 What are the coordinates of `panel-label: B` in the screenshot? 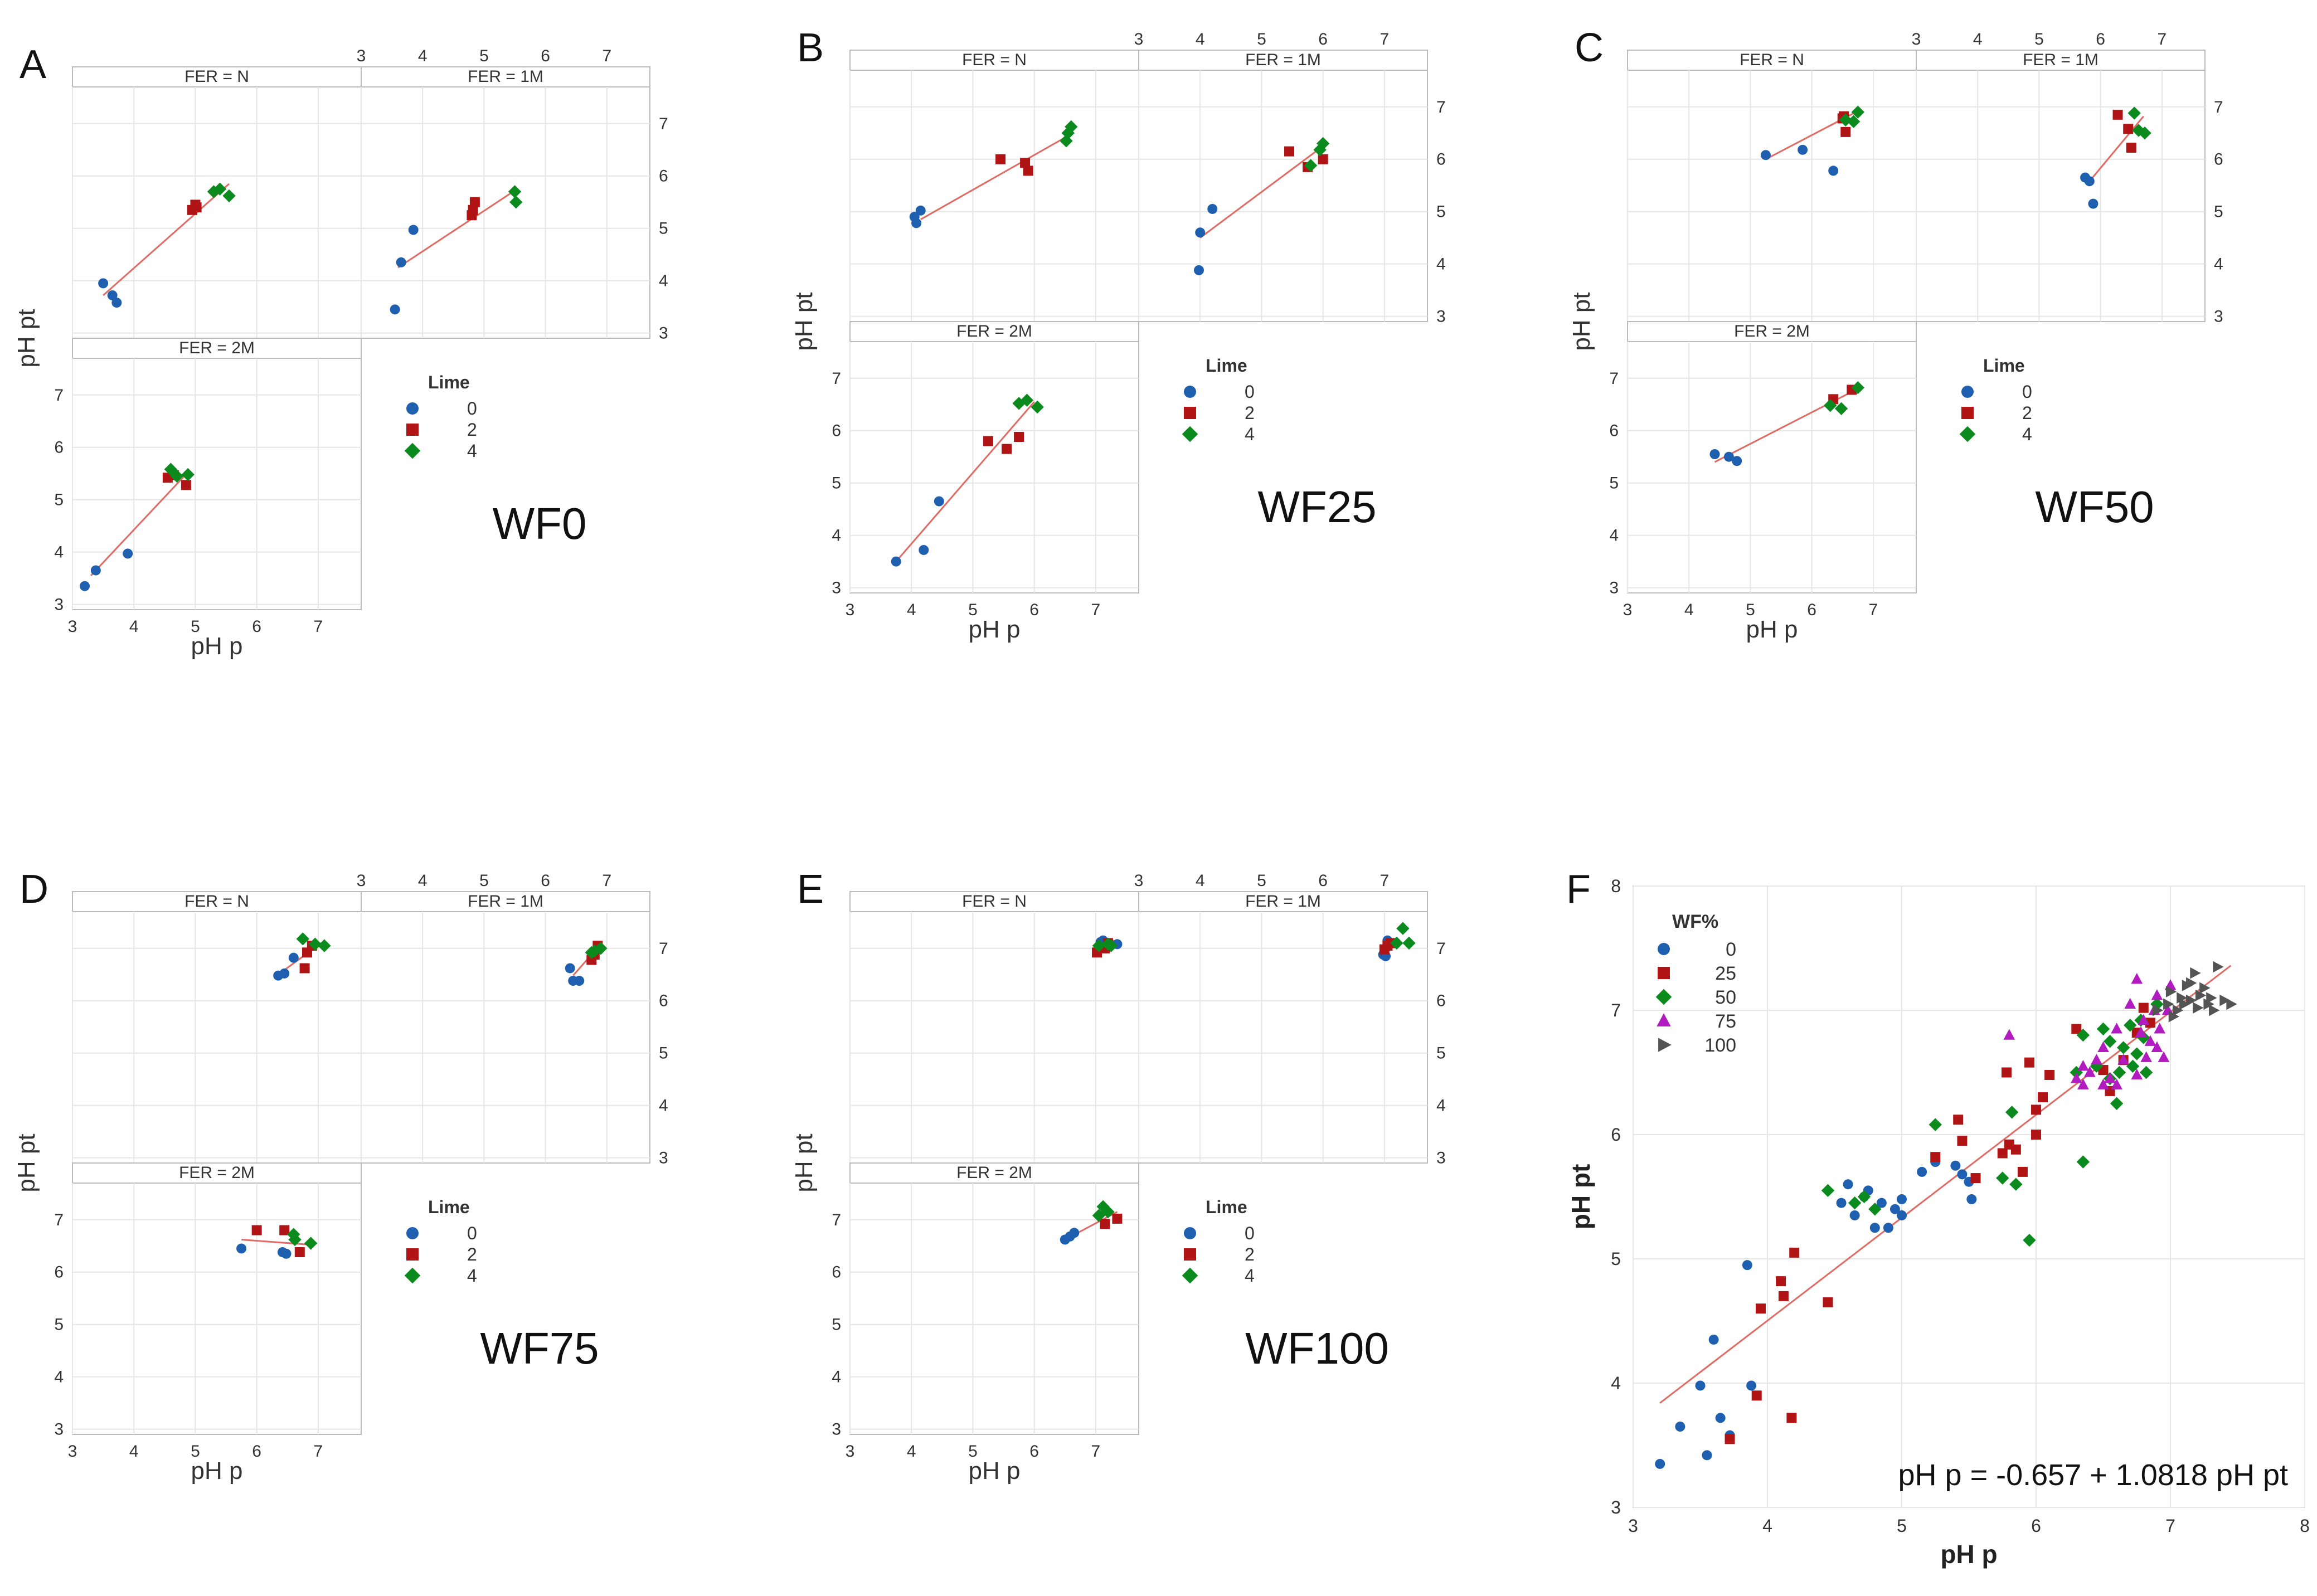 It's located at (810, 48).